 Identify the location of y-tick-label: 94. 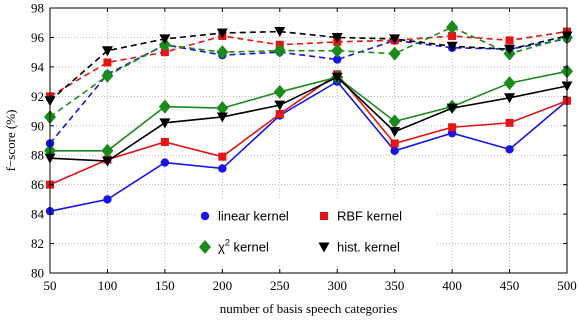
(38, 66).